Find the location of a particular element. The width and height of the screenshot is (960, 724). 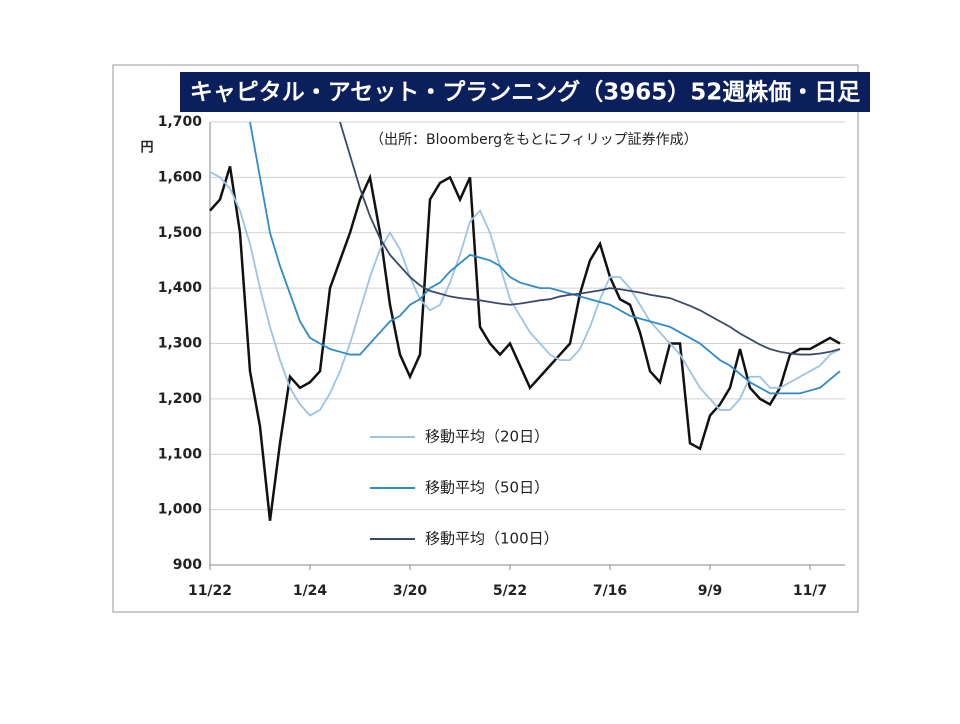

legend-label: 移動平均（100日） is located at coordinates (492, 539).